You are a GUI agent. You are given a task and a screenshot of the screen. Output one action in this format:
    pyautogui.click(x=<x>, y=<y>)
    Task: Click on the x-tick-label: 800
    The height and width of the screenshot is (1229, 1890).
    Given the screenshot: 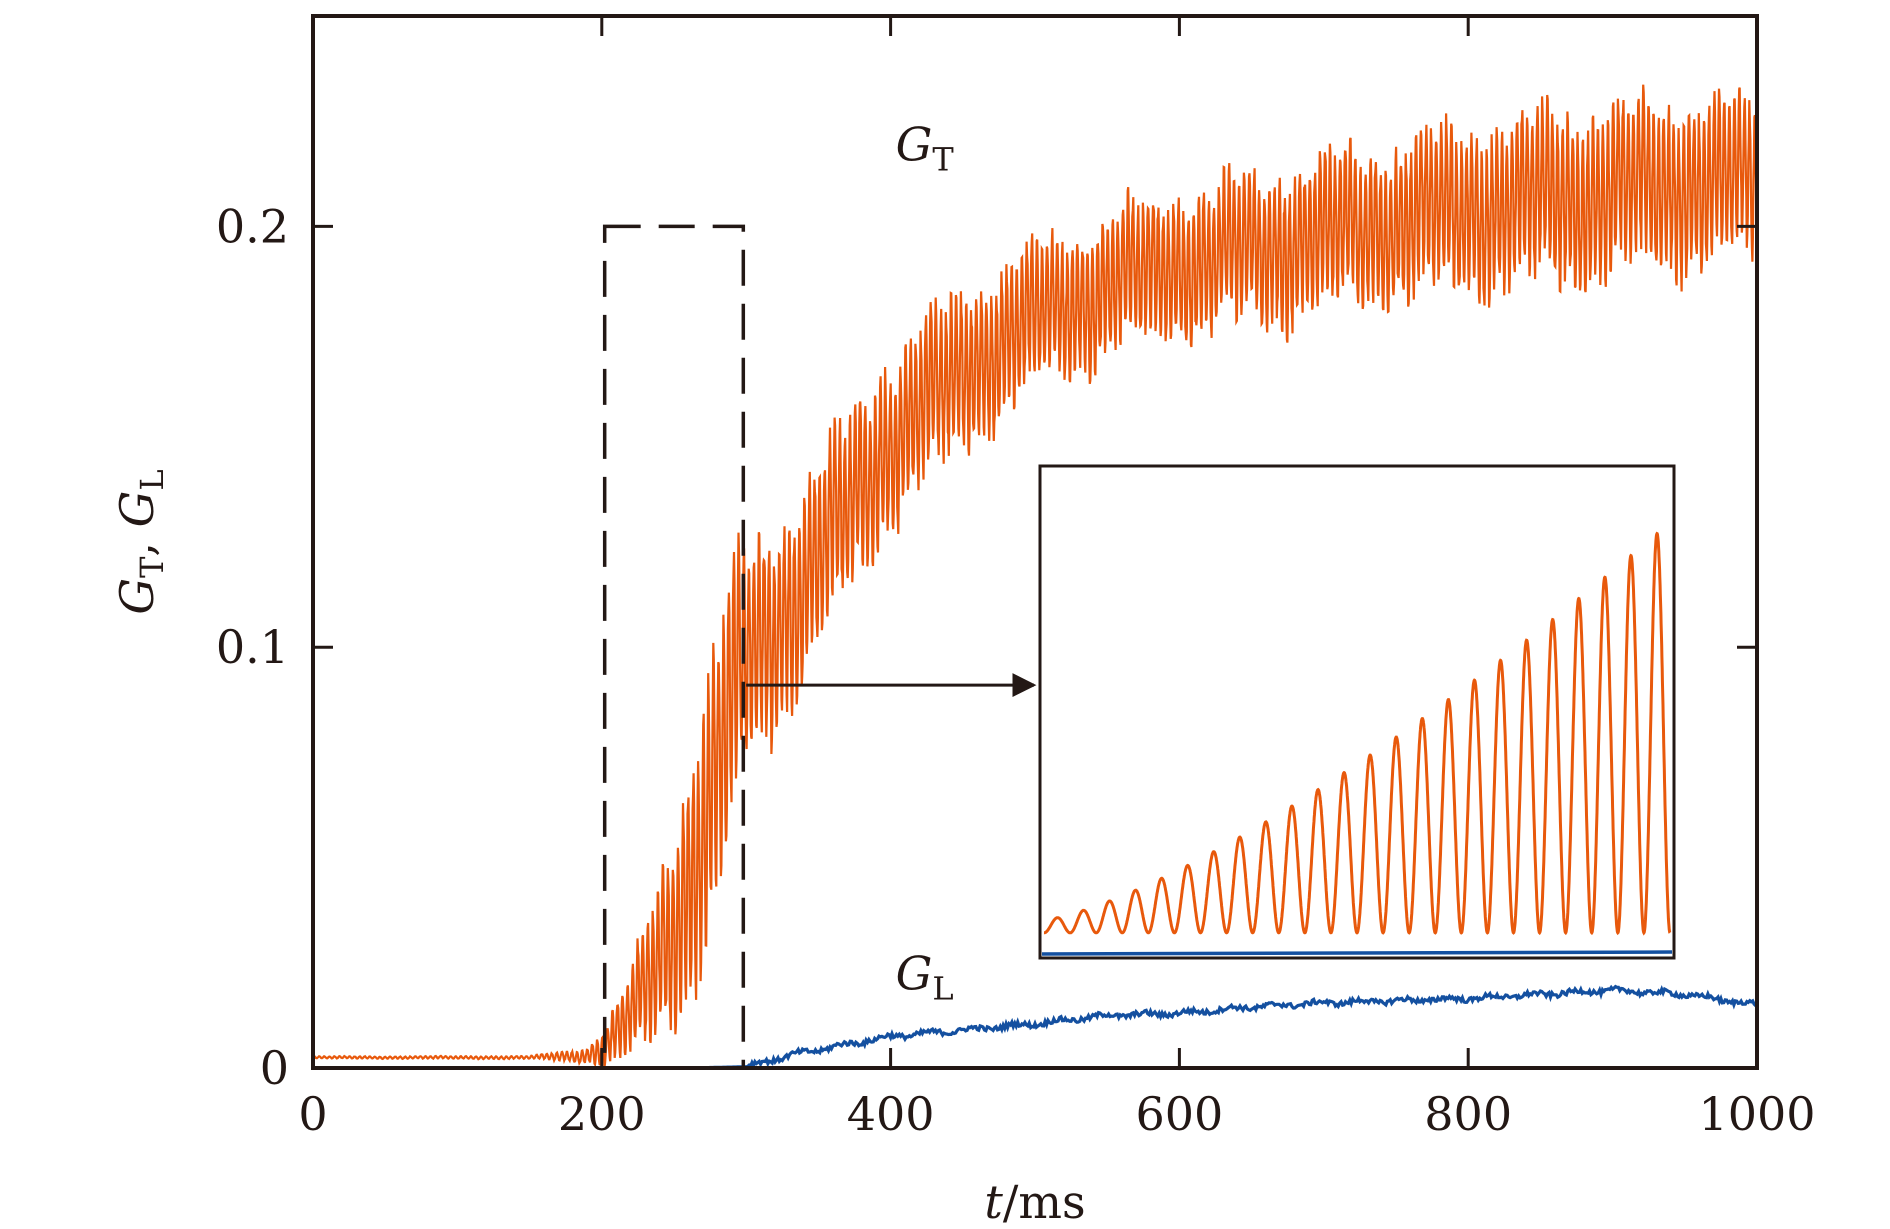 What is the action you would take?
    pyautogui.click(x=1468, y=1114)
    